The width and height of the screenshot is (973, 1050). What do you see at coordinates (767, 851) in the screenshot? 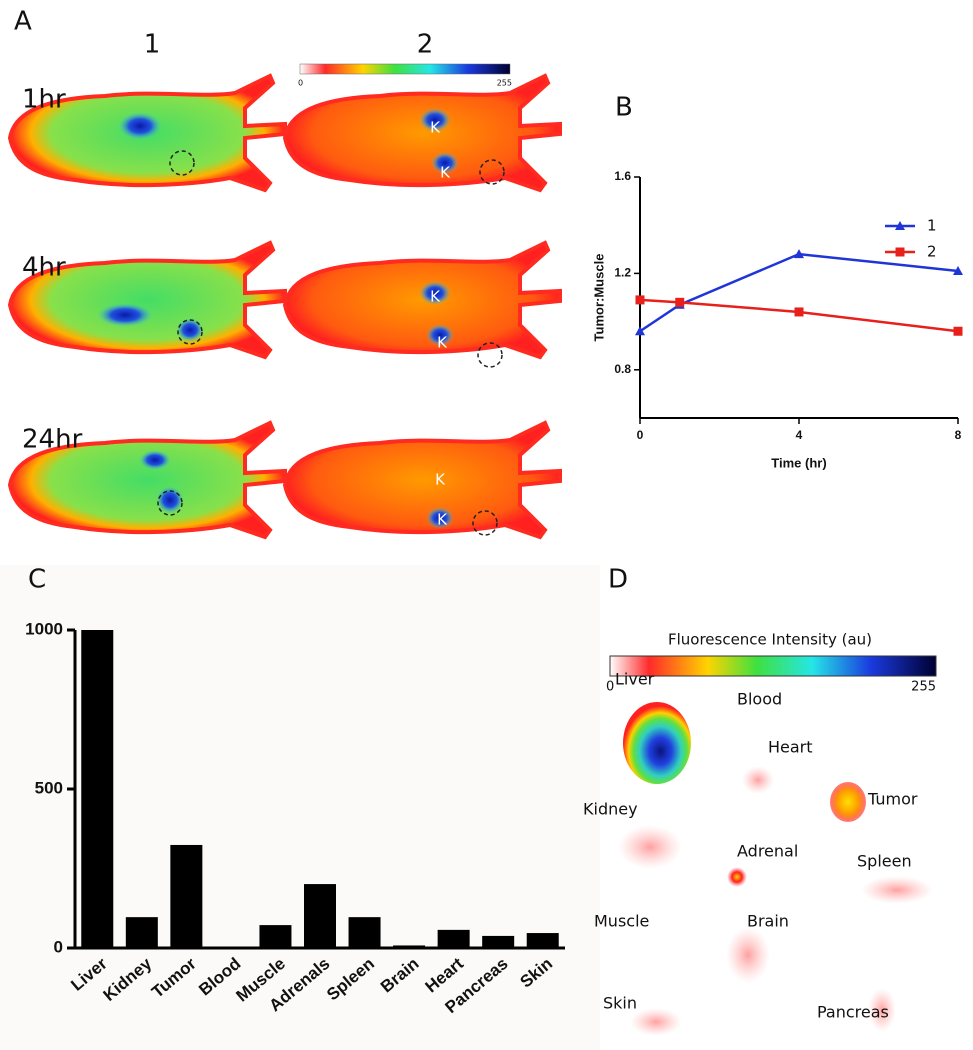
I see `organ-label: Adrenal` at bounding box center [767, 851].